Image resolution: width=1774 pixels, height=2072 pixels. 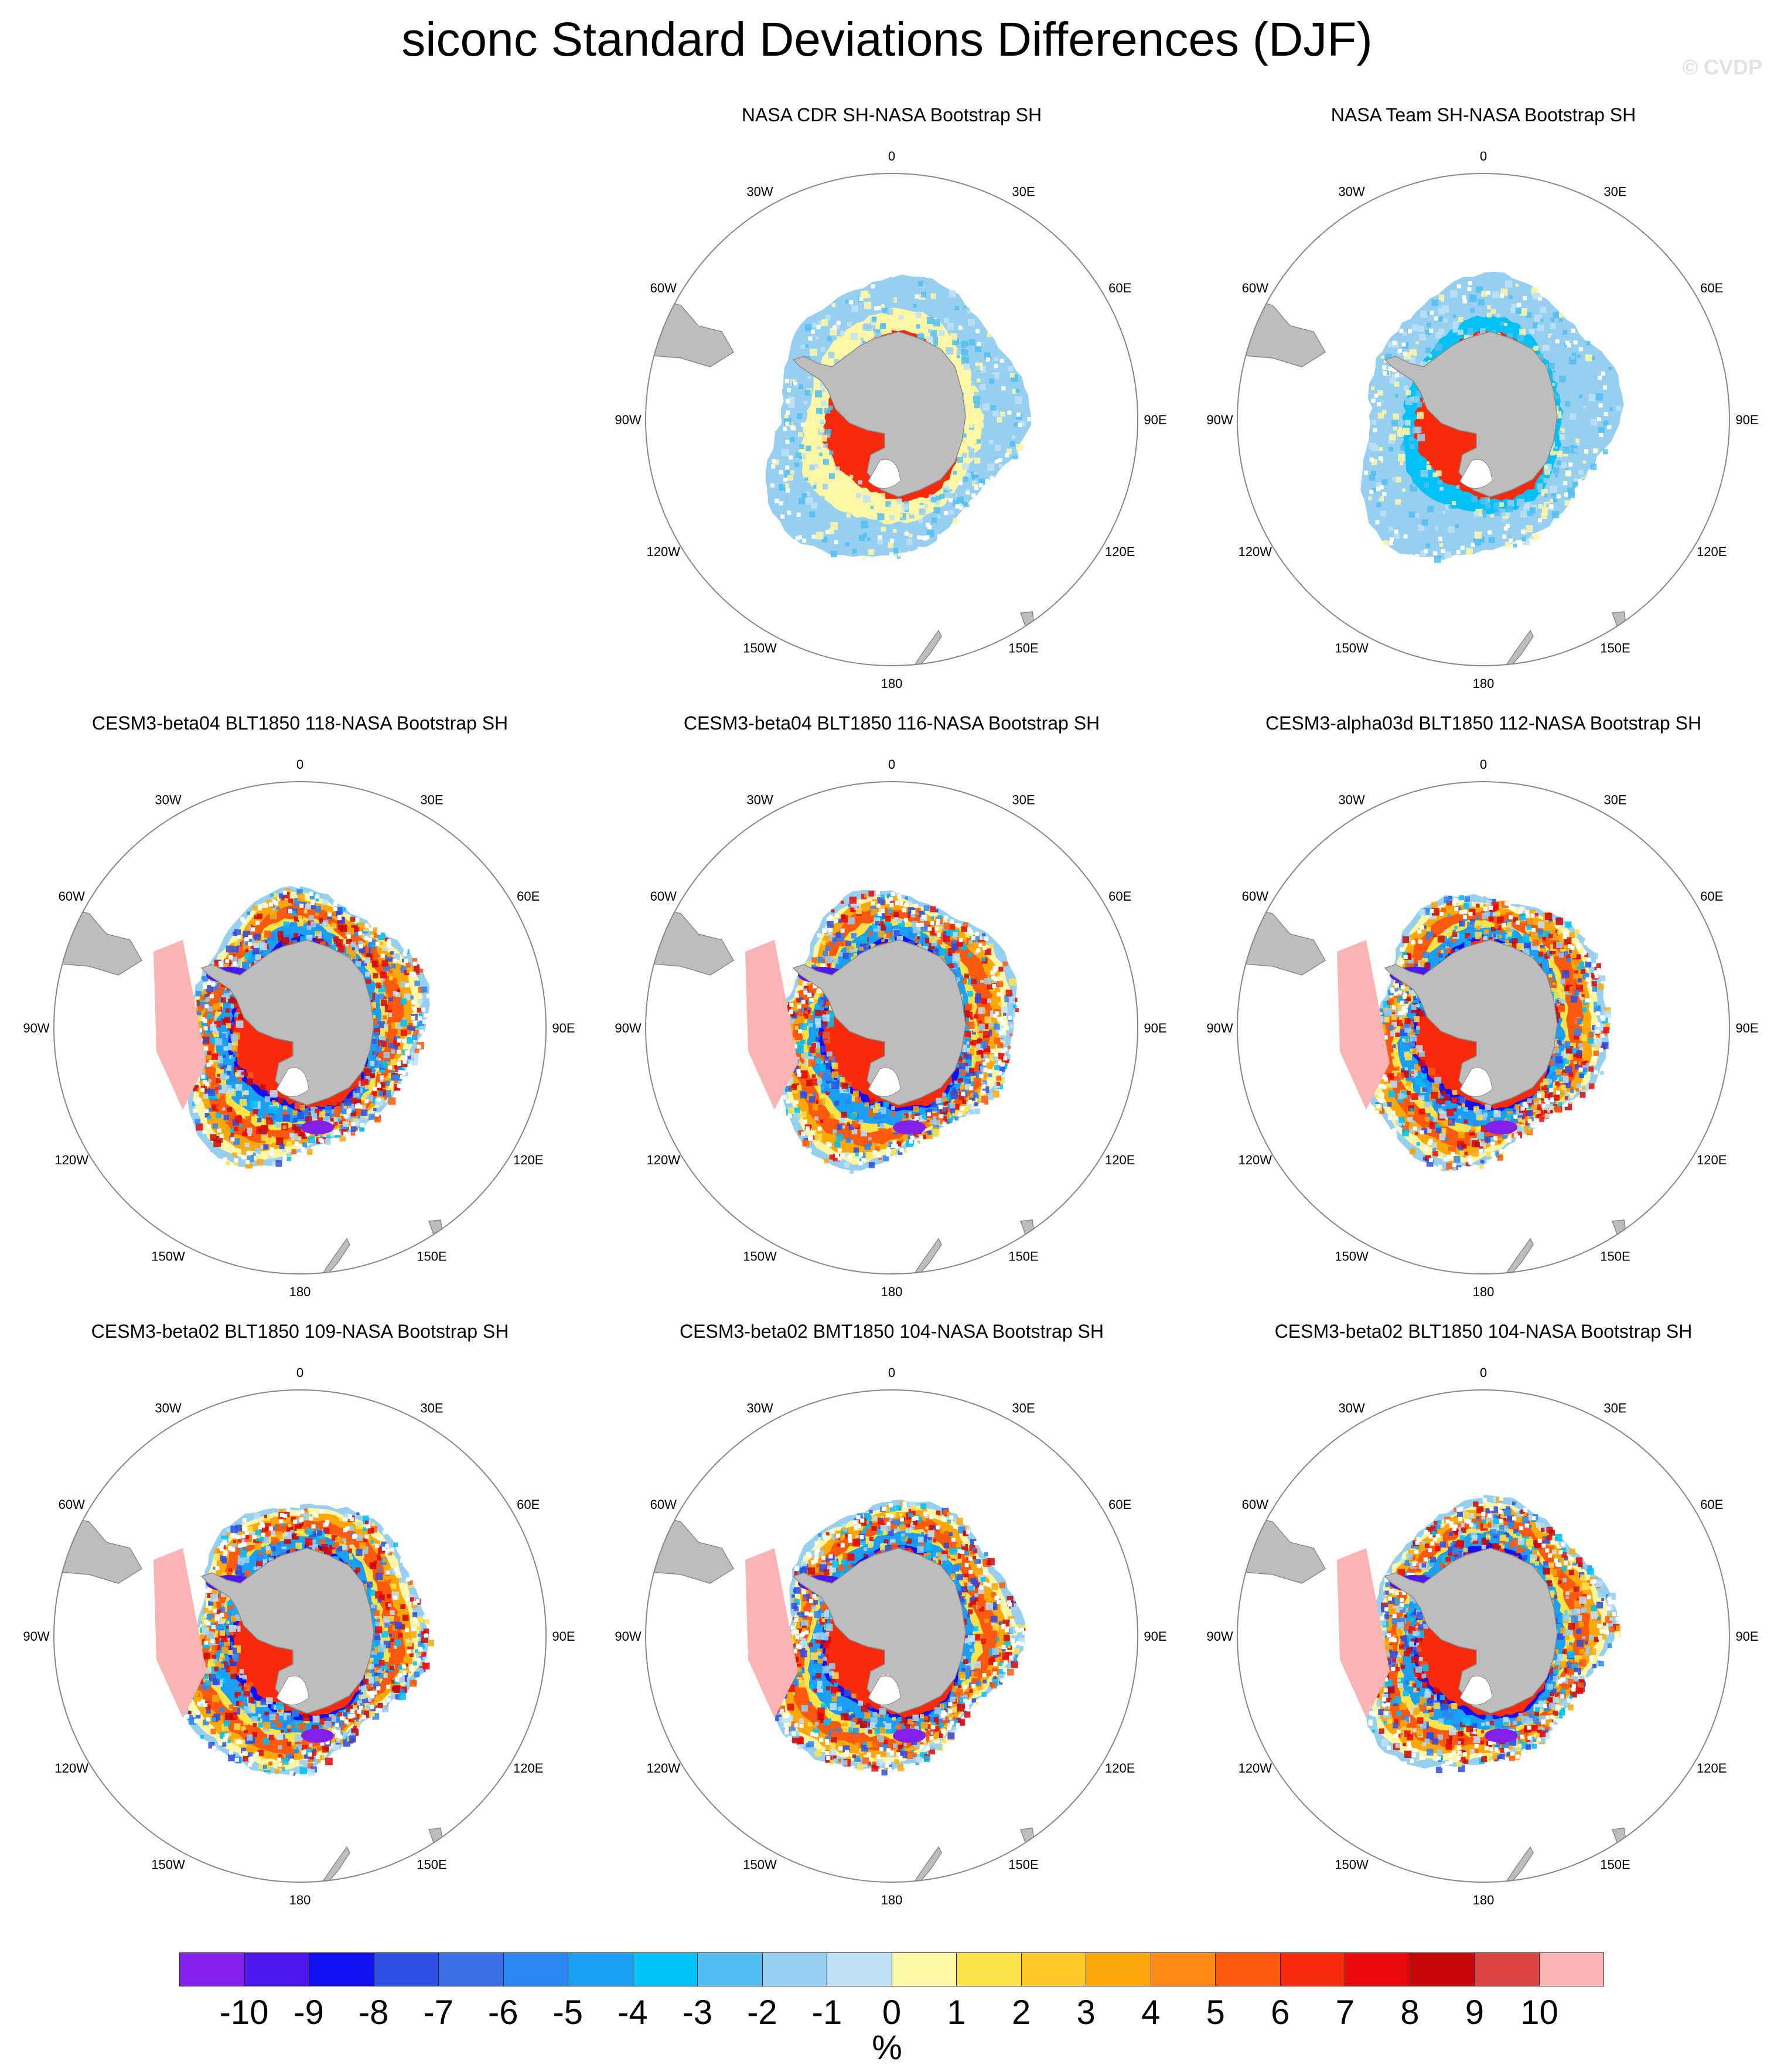 What do you see at coordinates (1086, 2012) in the screenshot?
I see `colorbar-tick-label: 3` at bounding box center [1086, 2012].